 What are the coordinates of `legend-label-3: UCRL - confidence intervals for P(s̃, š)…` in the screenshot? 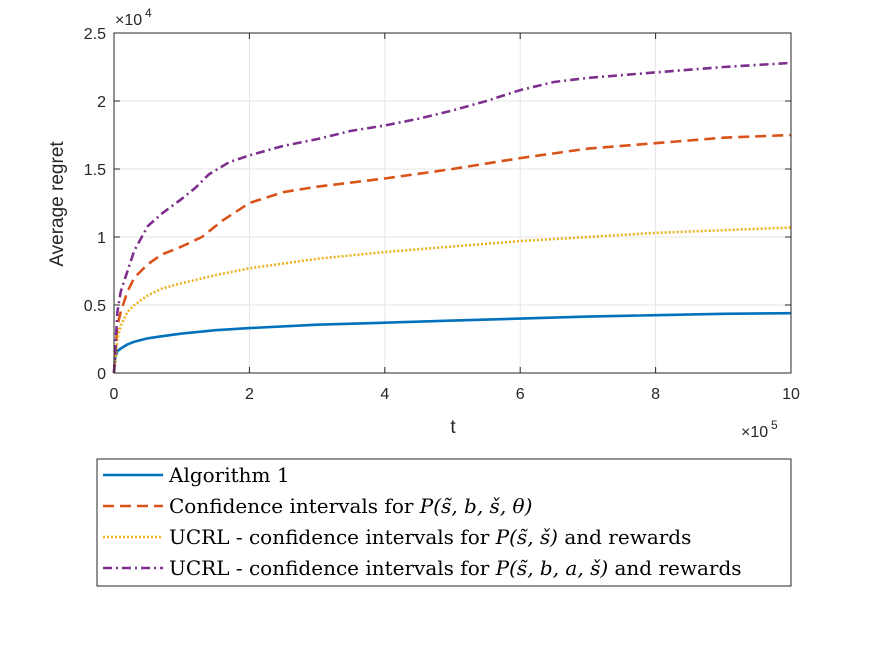 It's located at (430, 537).